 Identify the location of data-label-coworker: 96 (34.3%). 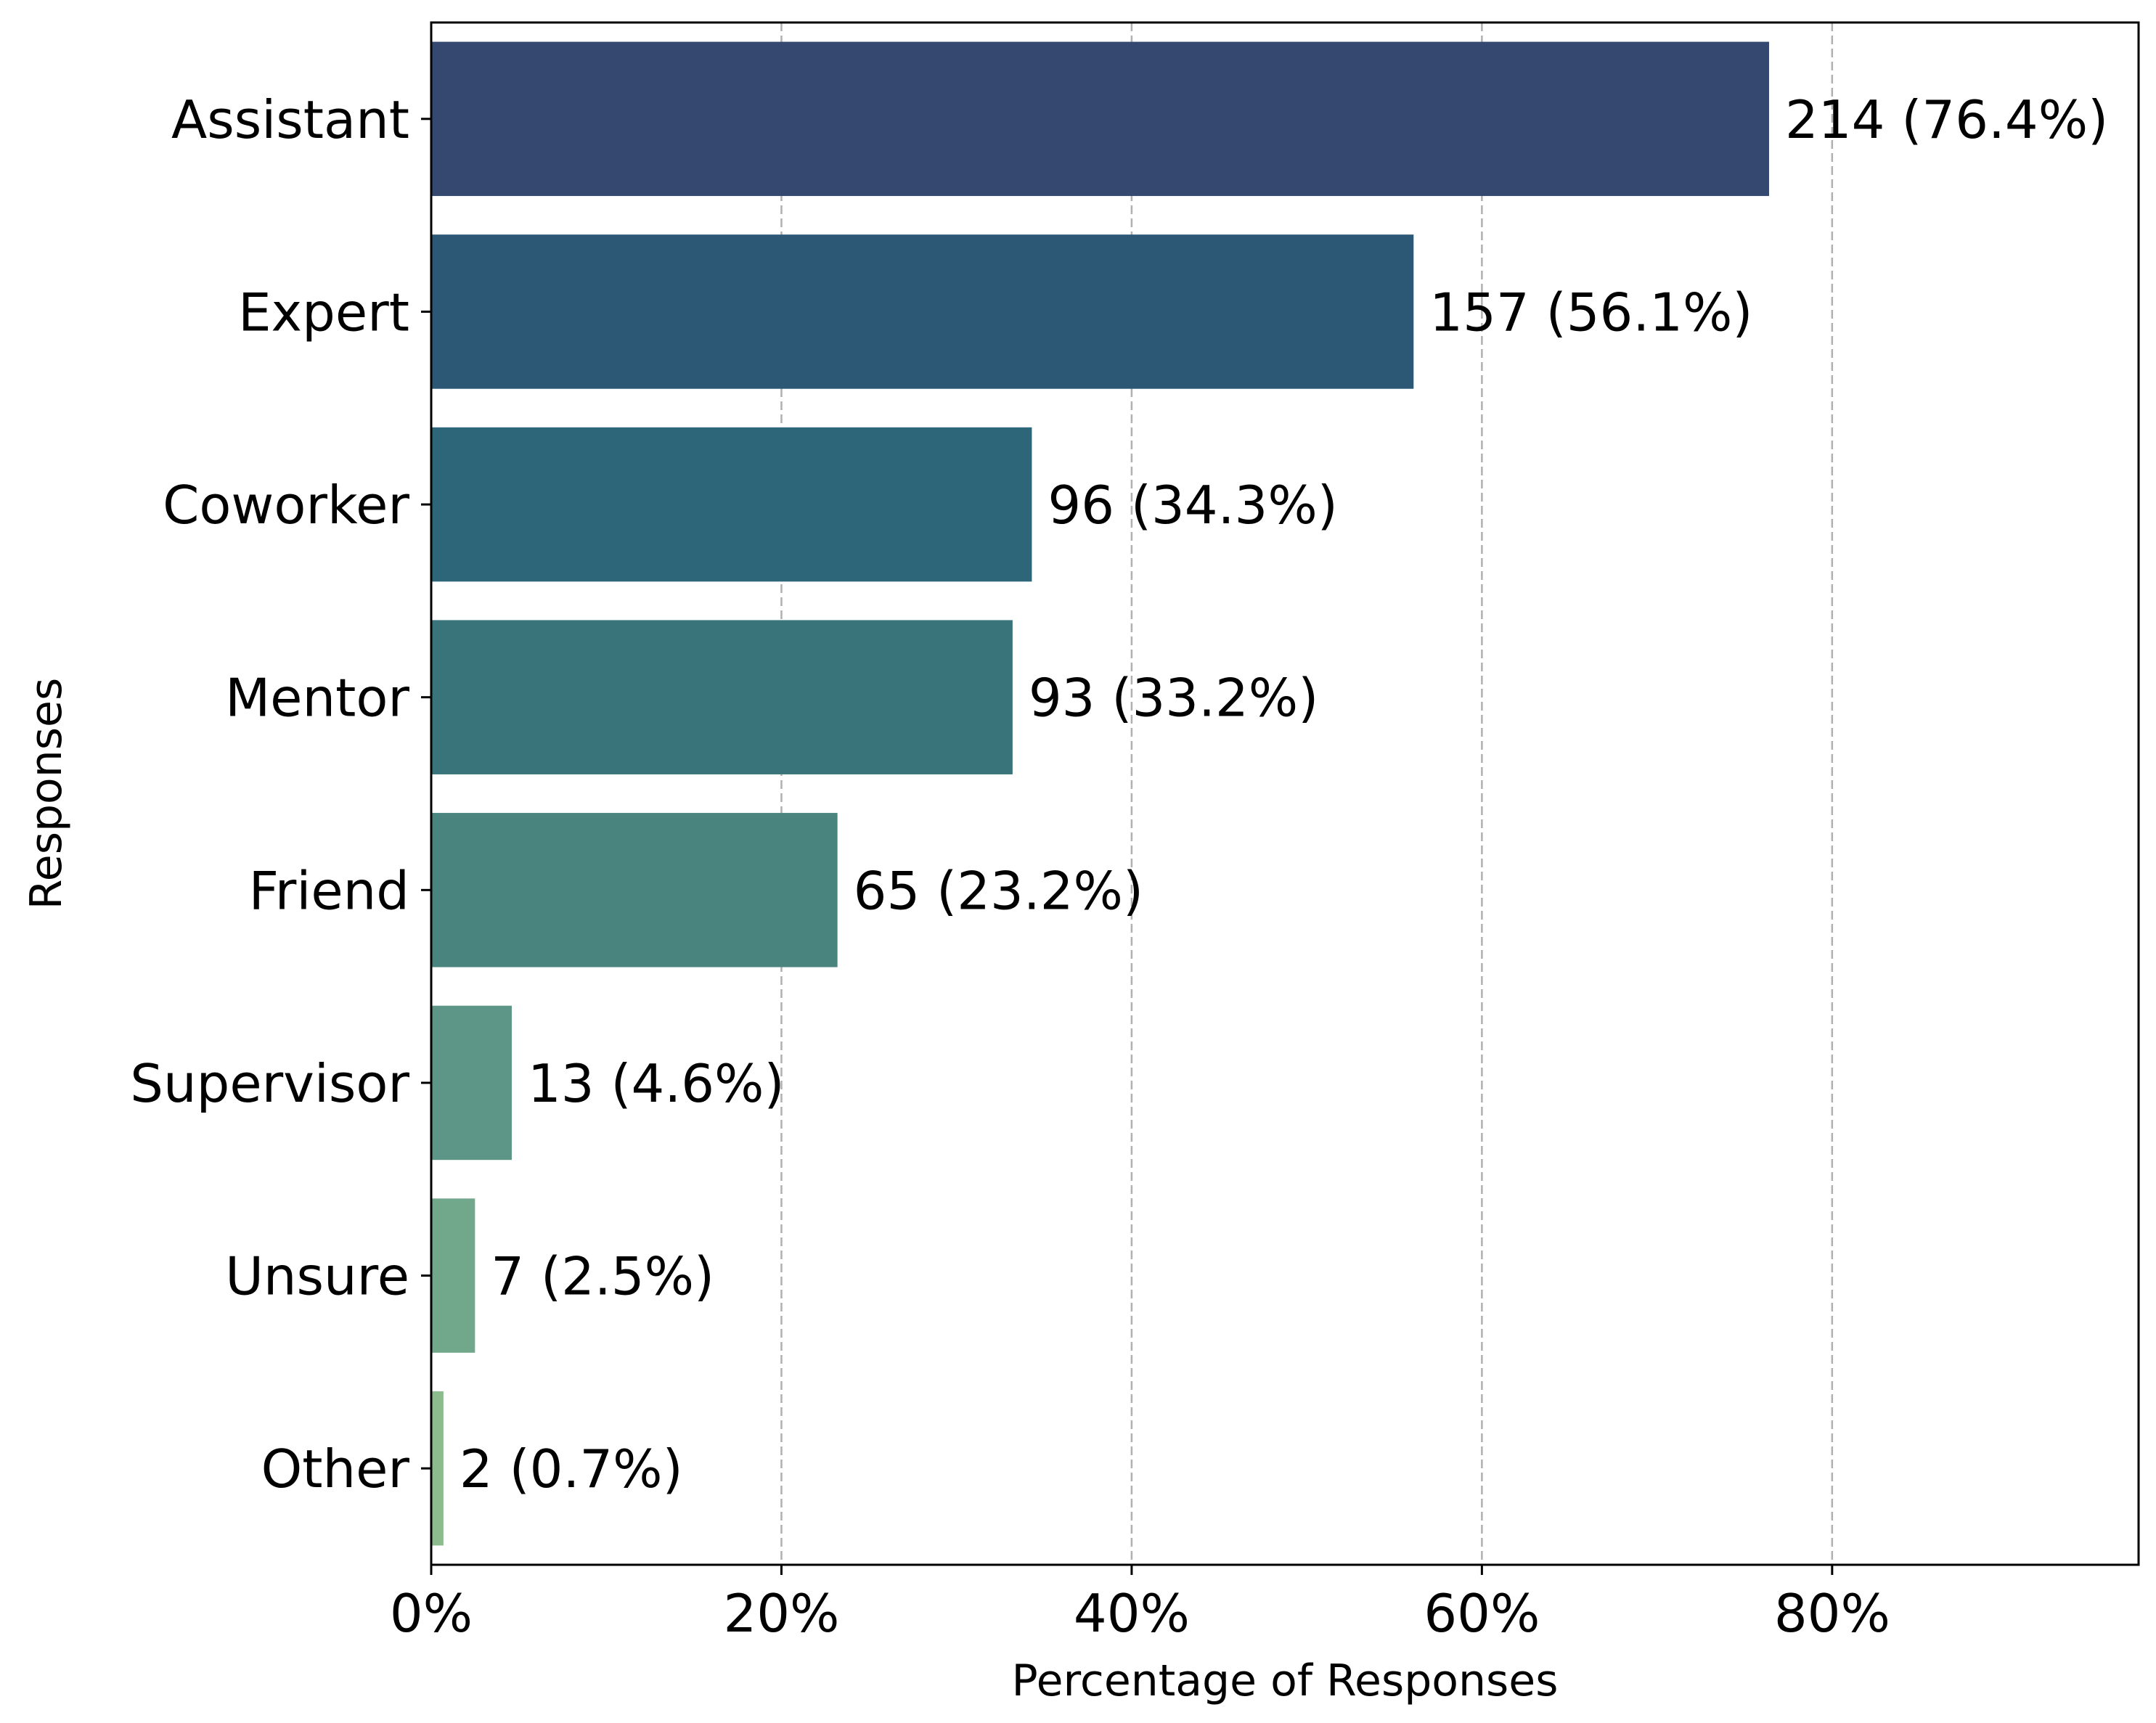
(1192, 505).